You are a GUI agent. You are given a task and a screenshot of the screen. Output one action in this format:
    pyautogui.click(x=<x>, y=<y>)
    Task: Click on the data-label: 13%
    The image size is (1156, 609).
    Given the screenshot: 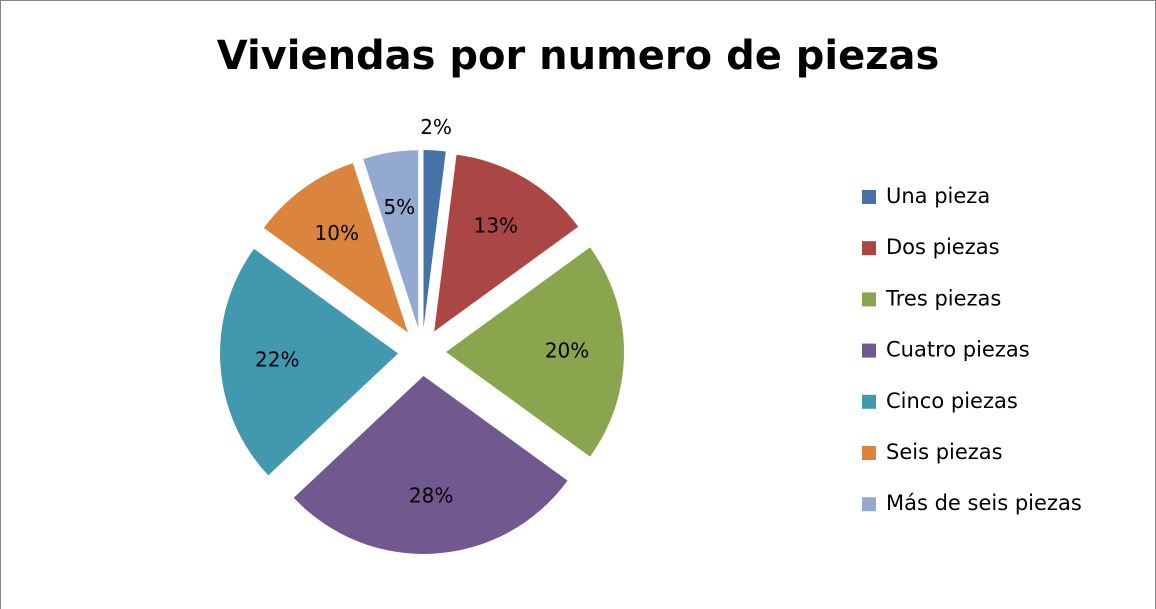 What is the action you would take?
    pyautogui.click(x=496, y=226)
    